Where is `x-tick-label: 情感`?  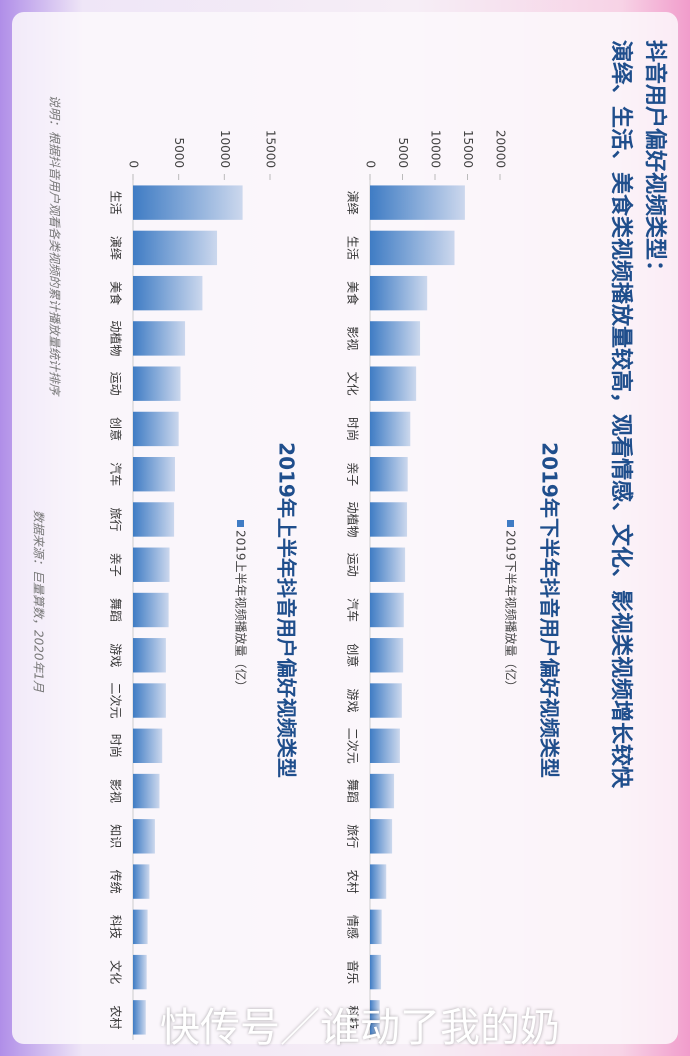 x-tick-label: 情感 is located at coordinates (353, 927).